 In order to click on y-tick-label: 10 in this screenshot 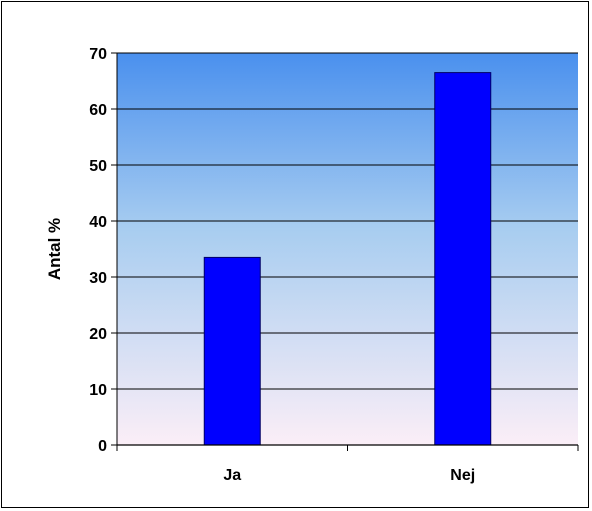, I will do `click(98, 390)`.